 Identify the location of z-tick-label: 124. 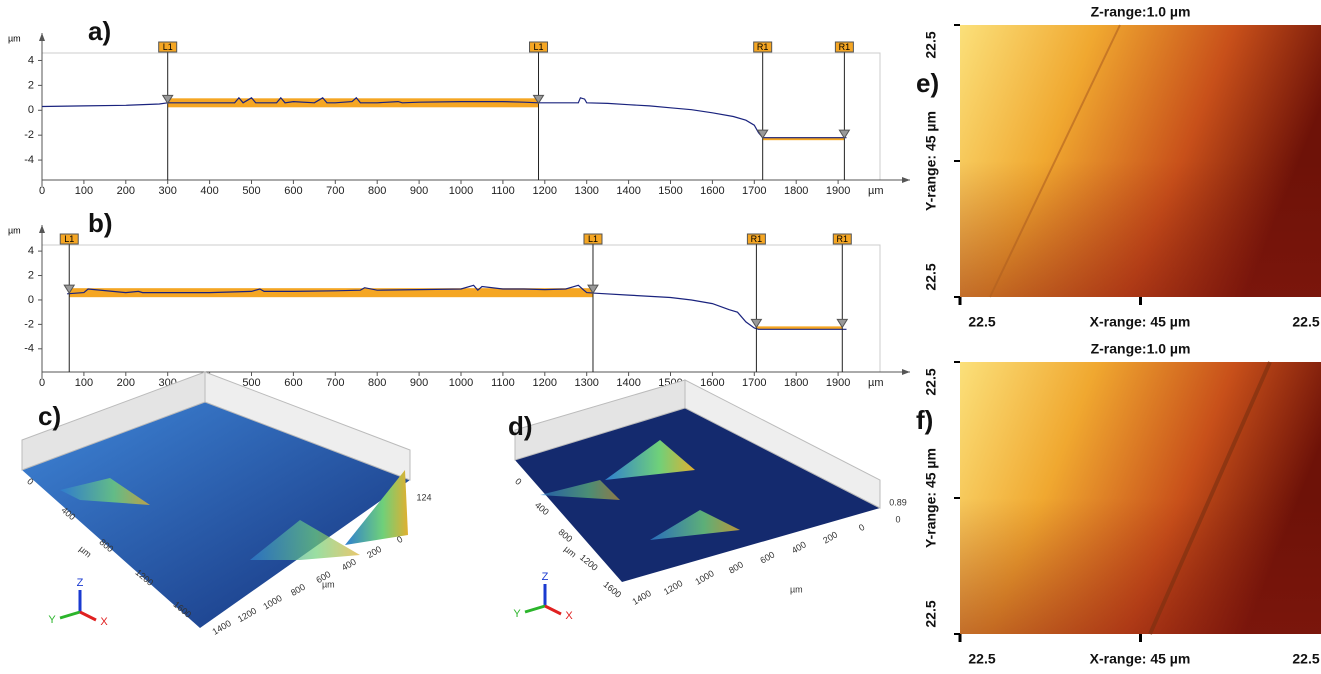
(423, 497).